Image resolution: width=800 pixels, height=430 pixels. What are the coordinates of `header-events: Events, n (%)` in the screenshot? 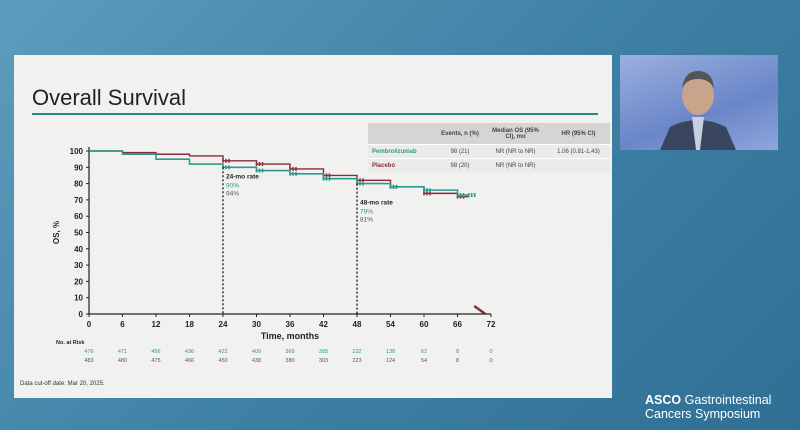 It's located at (460, 134).